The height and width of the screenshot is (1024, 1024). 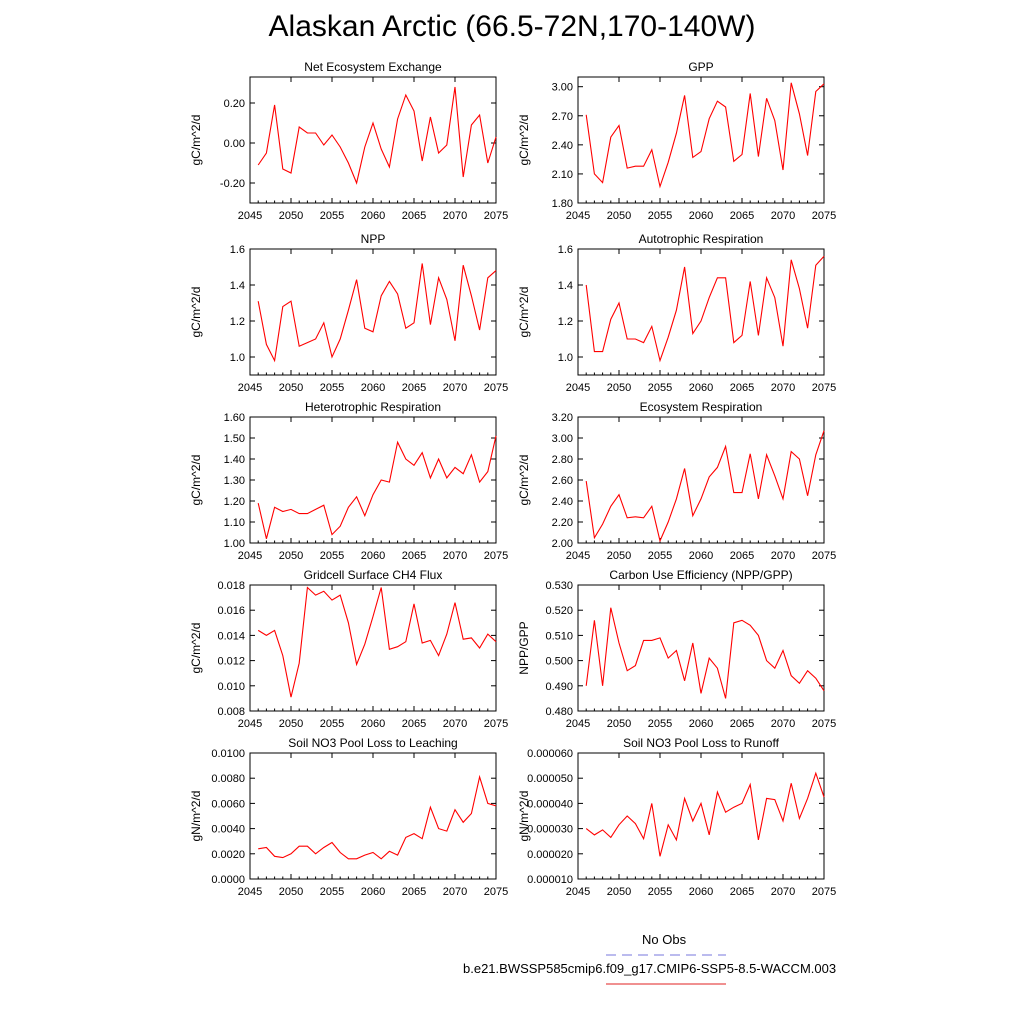 I want to click on y-tick-label: 0.000020, so click(x=550, y=855).